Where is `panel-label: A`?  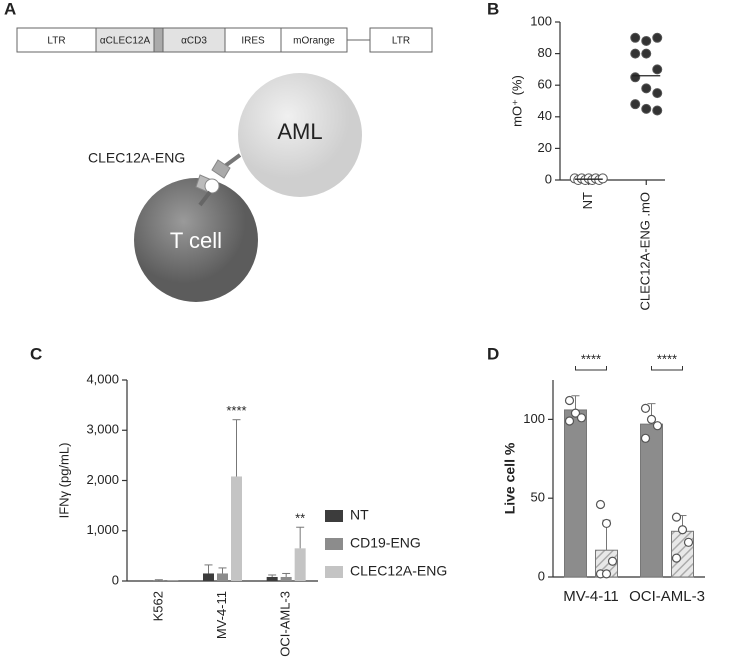
panel-label: A is located at coordinates (10, 9).